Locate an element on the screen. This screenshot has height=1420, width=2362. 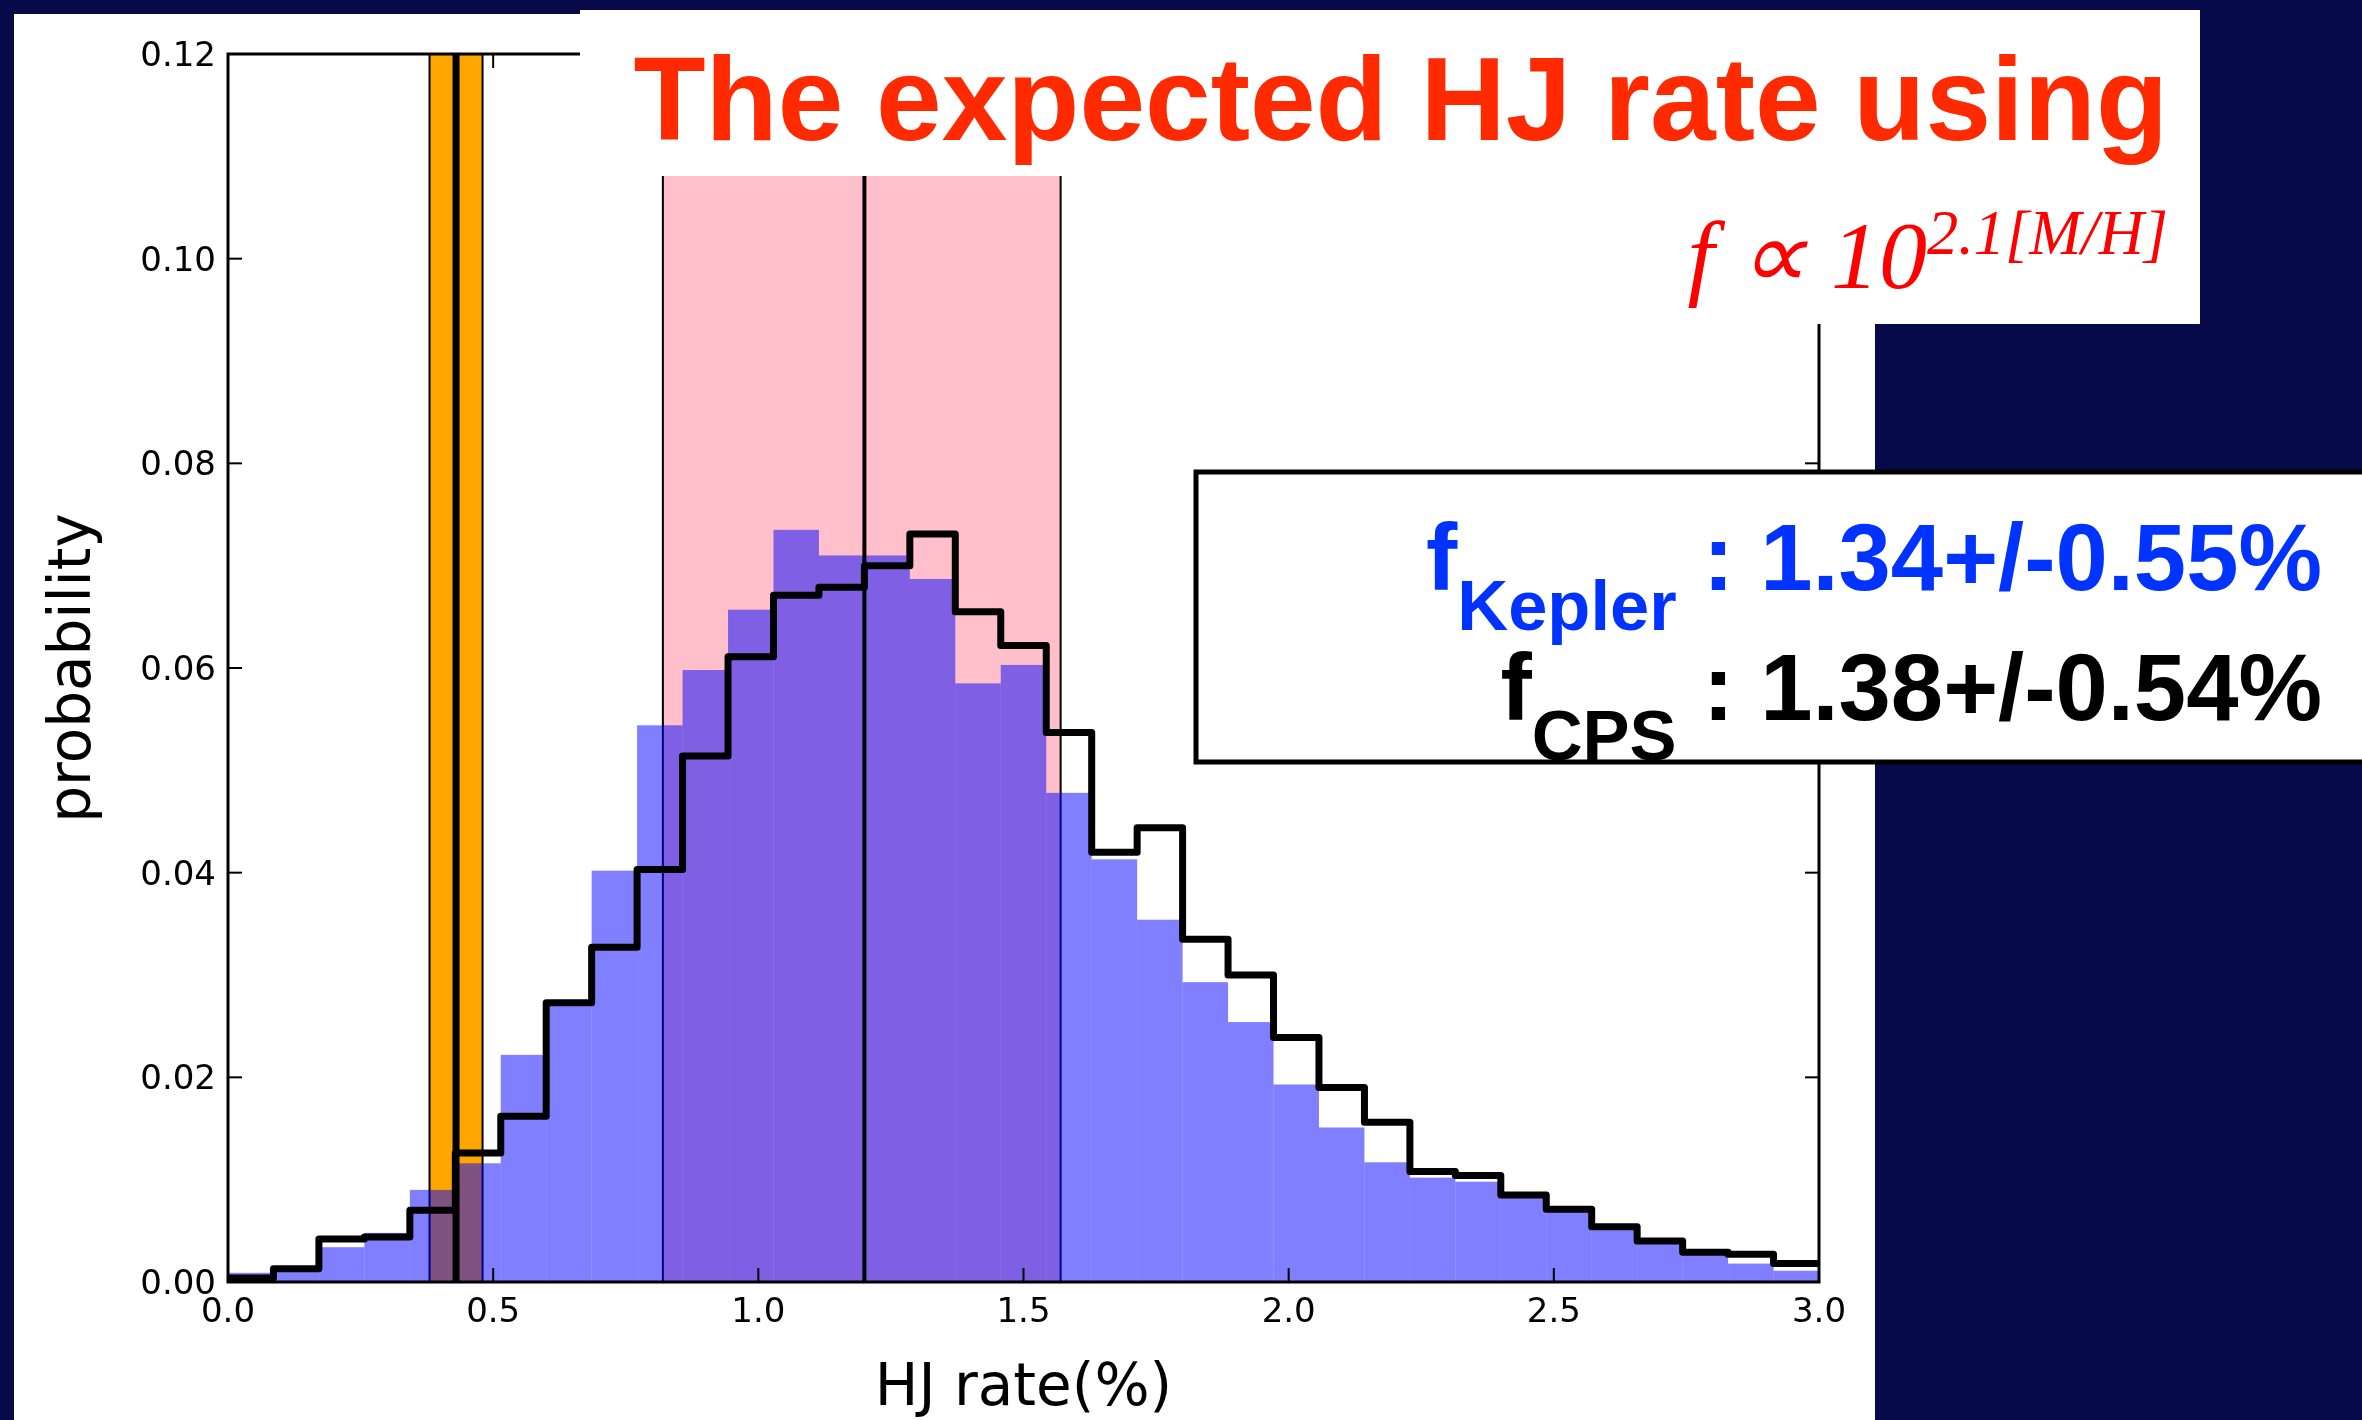
text: f ∝ 10$^{2.1[M/H]}$ is located at coordinates (1927, 253).